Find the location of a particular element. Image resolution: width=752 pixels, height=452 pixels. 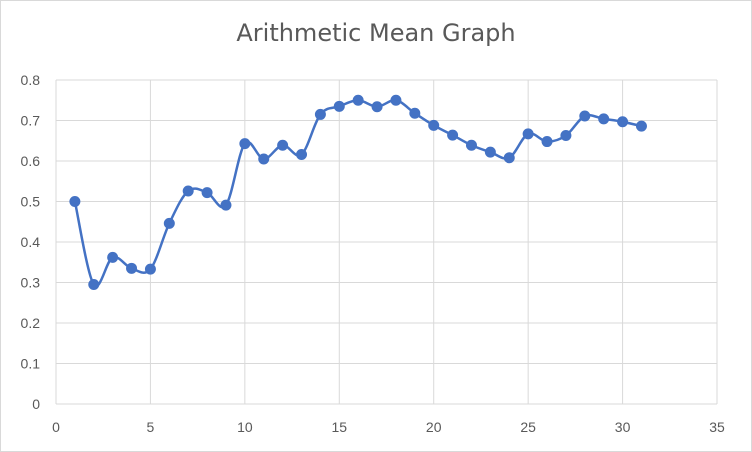

y-tick-label: 0.7 is located at coordinates (31, 121).